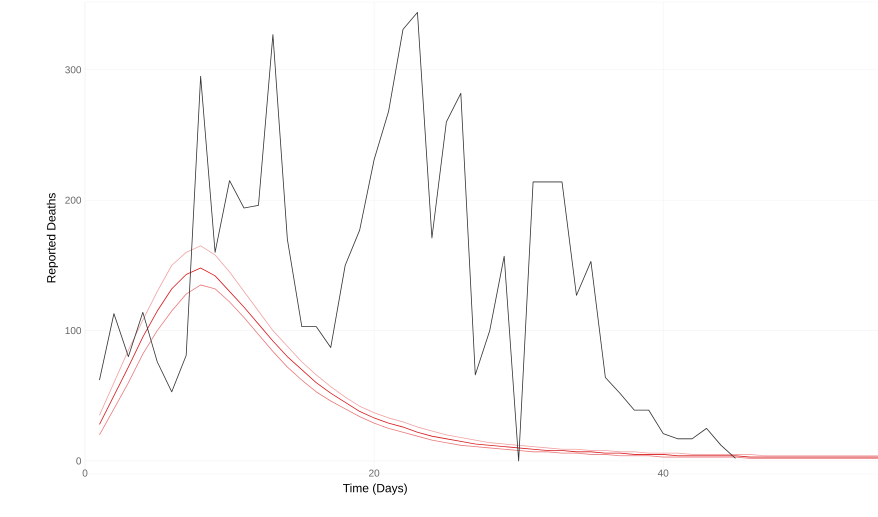 This screenshot has width=878, height=517. Describe the element at coordinates (74, 330) in the screenshot. I see `y-tick-label: 100` at that location.